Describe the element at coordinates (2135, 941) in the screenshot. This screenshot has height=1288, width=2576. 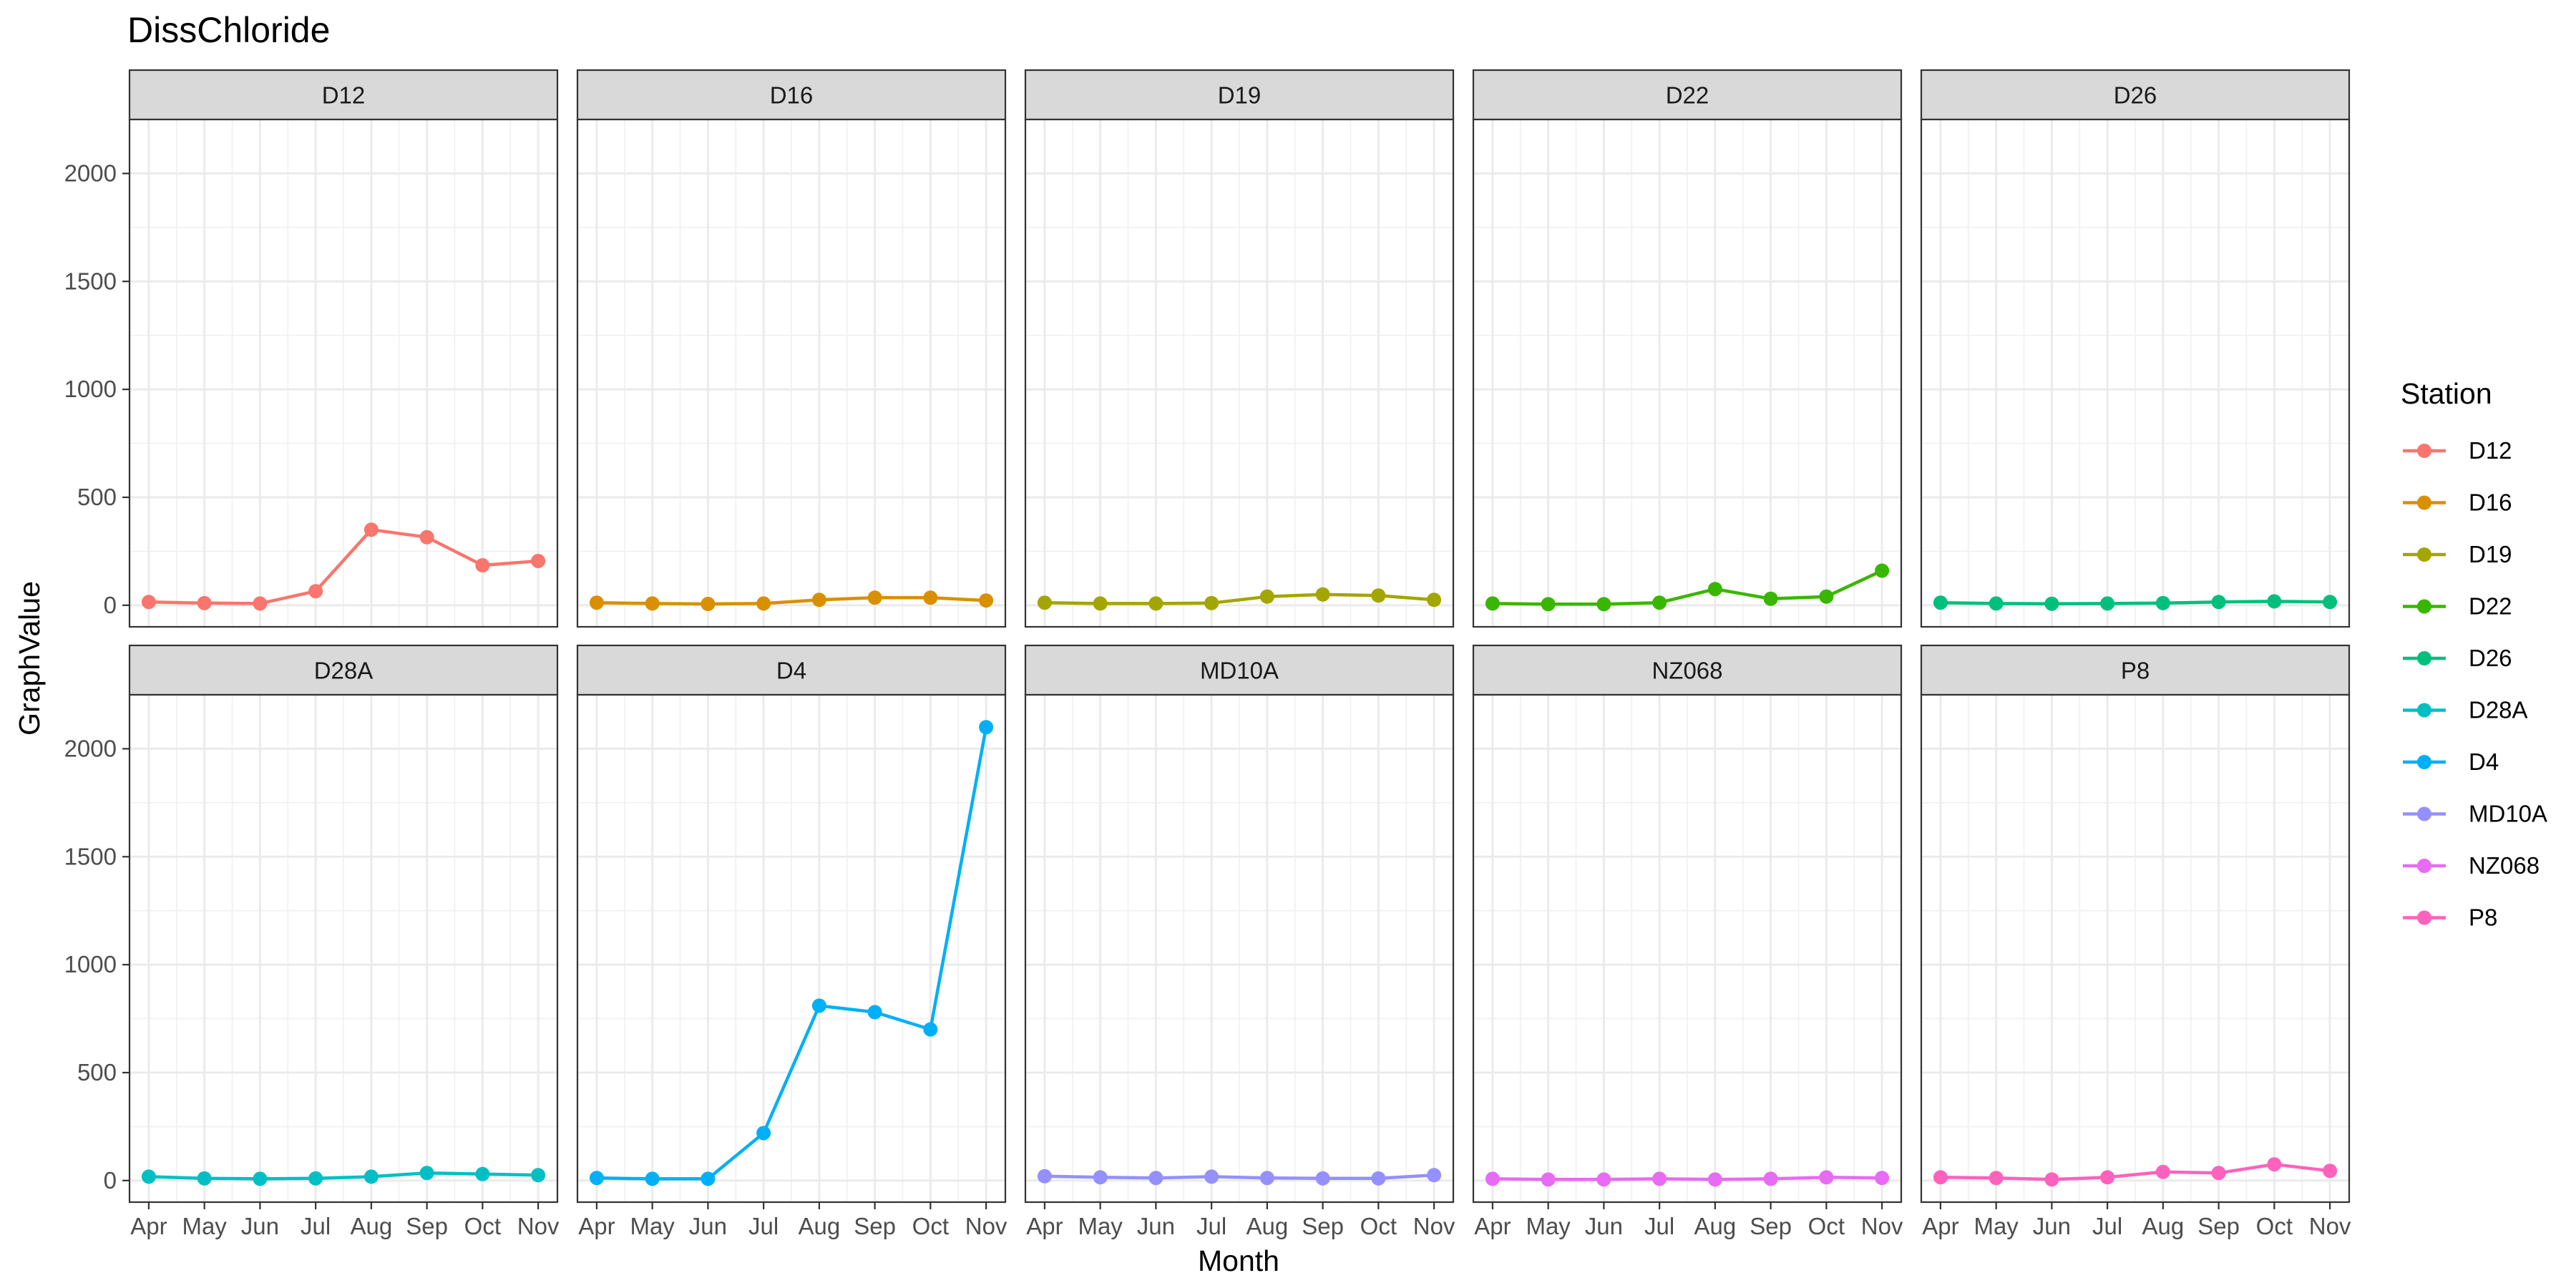
I see `facet-panel-p8: P8 Apr May Jun Jul Aug Sep Oct Nov` at that location.